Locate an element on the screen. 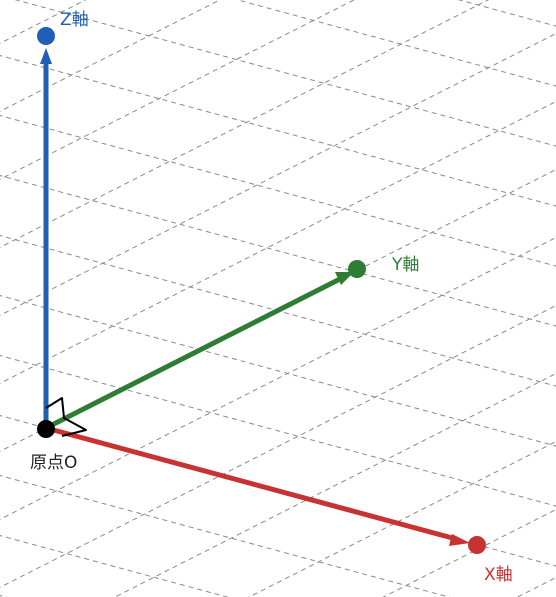 The width and height of the screenshot is (556, 597). origin: 原点O is located at coordinates (53, 446).